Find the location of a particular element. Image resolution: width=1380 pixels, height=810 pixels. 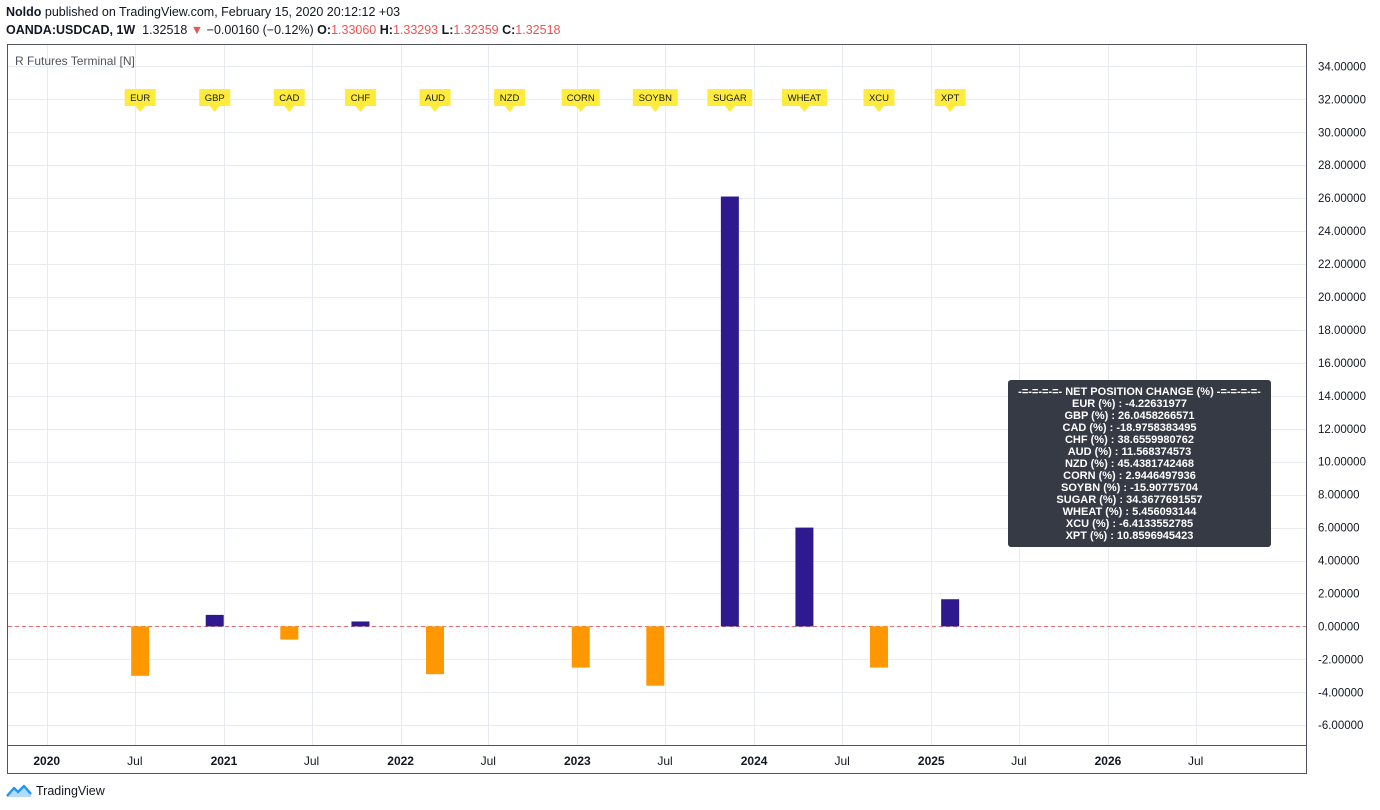

tradingview-logo: TradingView is located at coordinates (55, 791).